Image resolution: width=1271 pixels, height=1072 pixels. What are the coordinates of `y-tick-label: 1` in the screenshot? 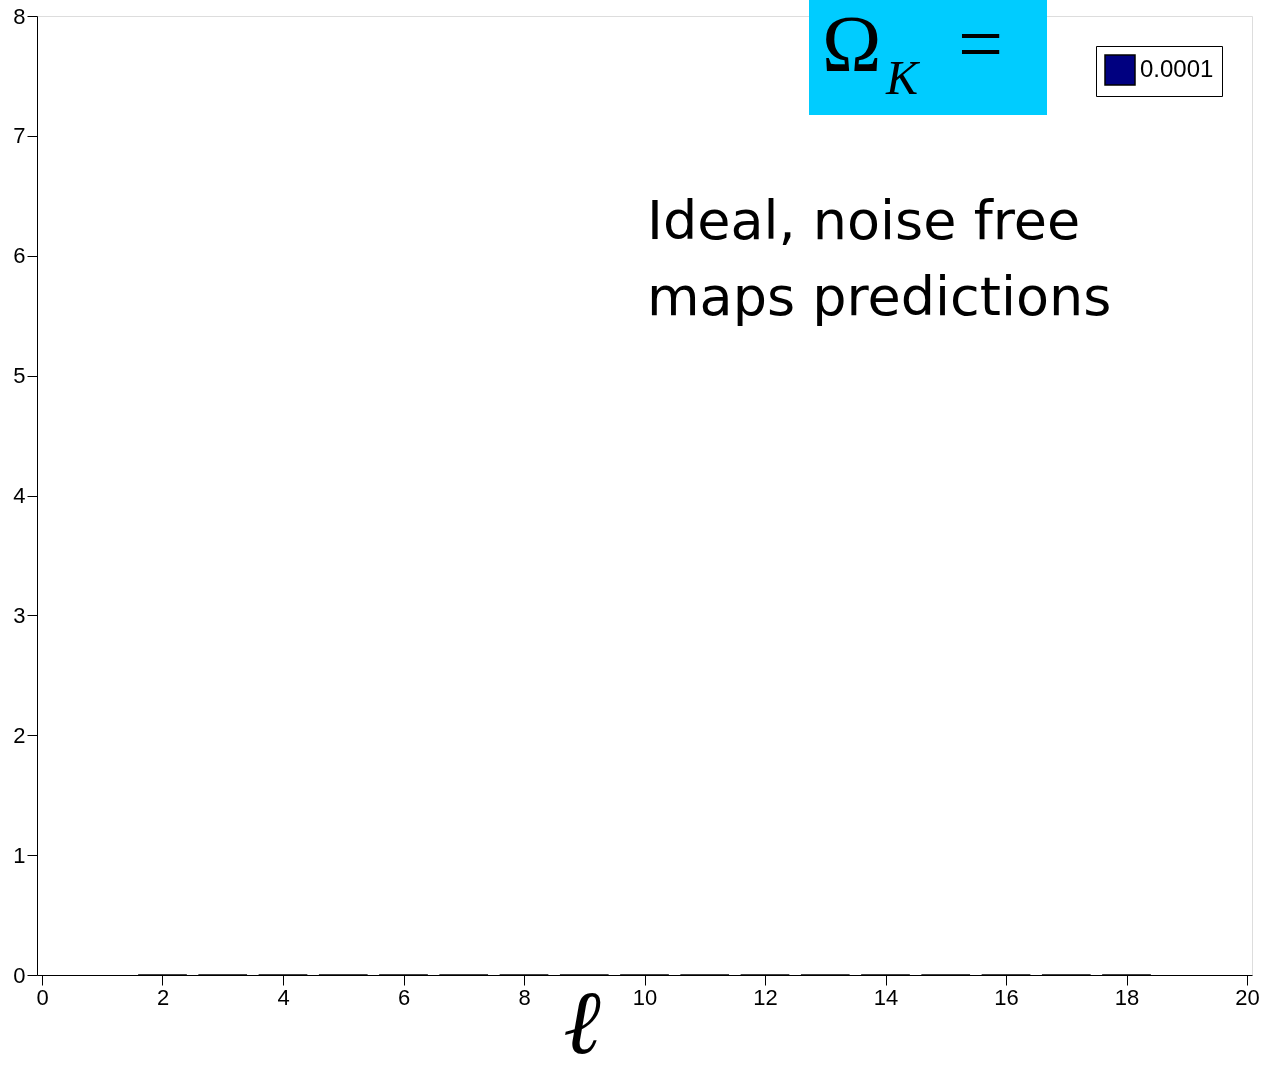 It's located at (19, 855).